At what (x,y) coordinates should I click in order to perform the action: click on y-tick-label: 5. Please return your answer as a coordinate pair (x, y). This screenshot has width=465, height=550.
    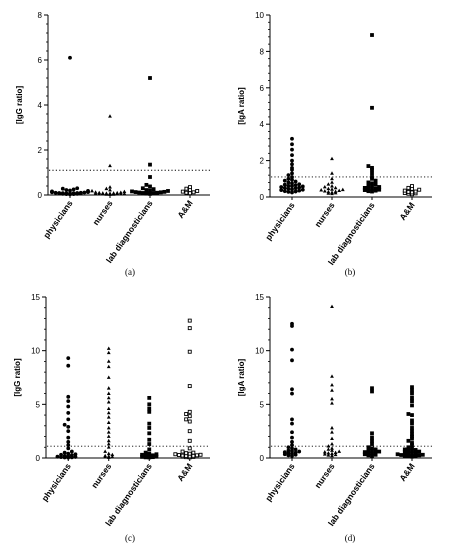
    Looking at the image, I should click on (262, 404).